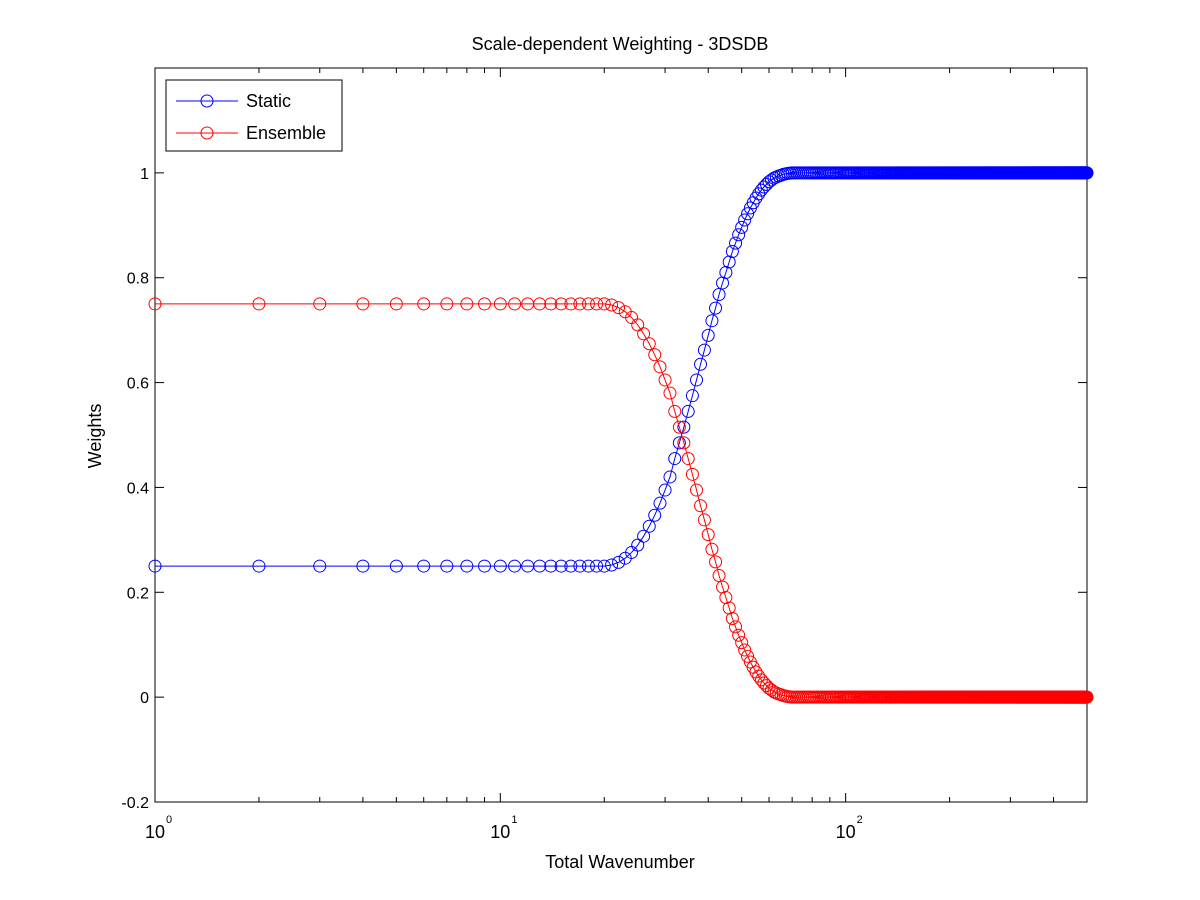 The width and height of the screenshot is (1200, 900). What do you see at coordinates (138, 593) in the screenshot?
I see `y-tick-label: 0.2` at bounding box center [138, 593].